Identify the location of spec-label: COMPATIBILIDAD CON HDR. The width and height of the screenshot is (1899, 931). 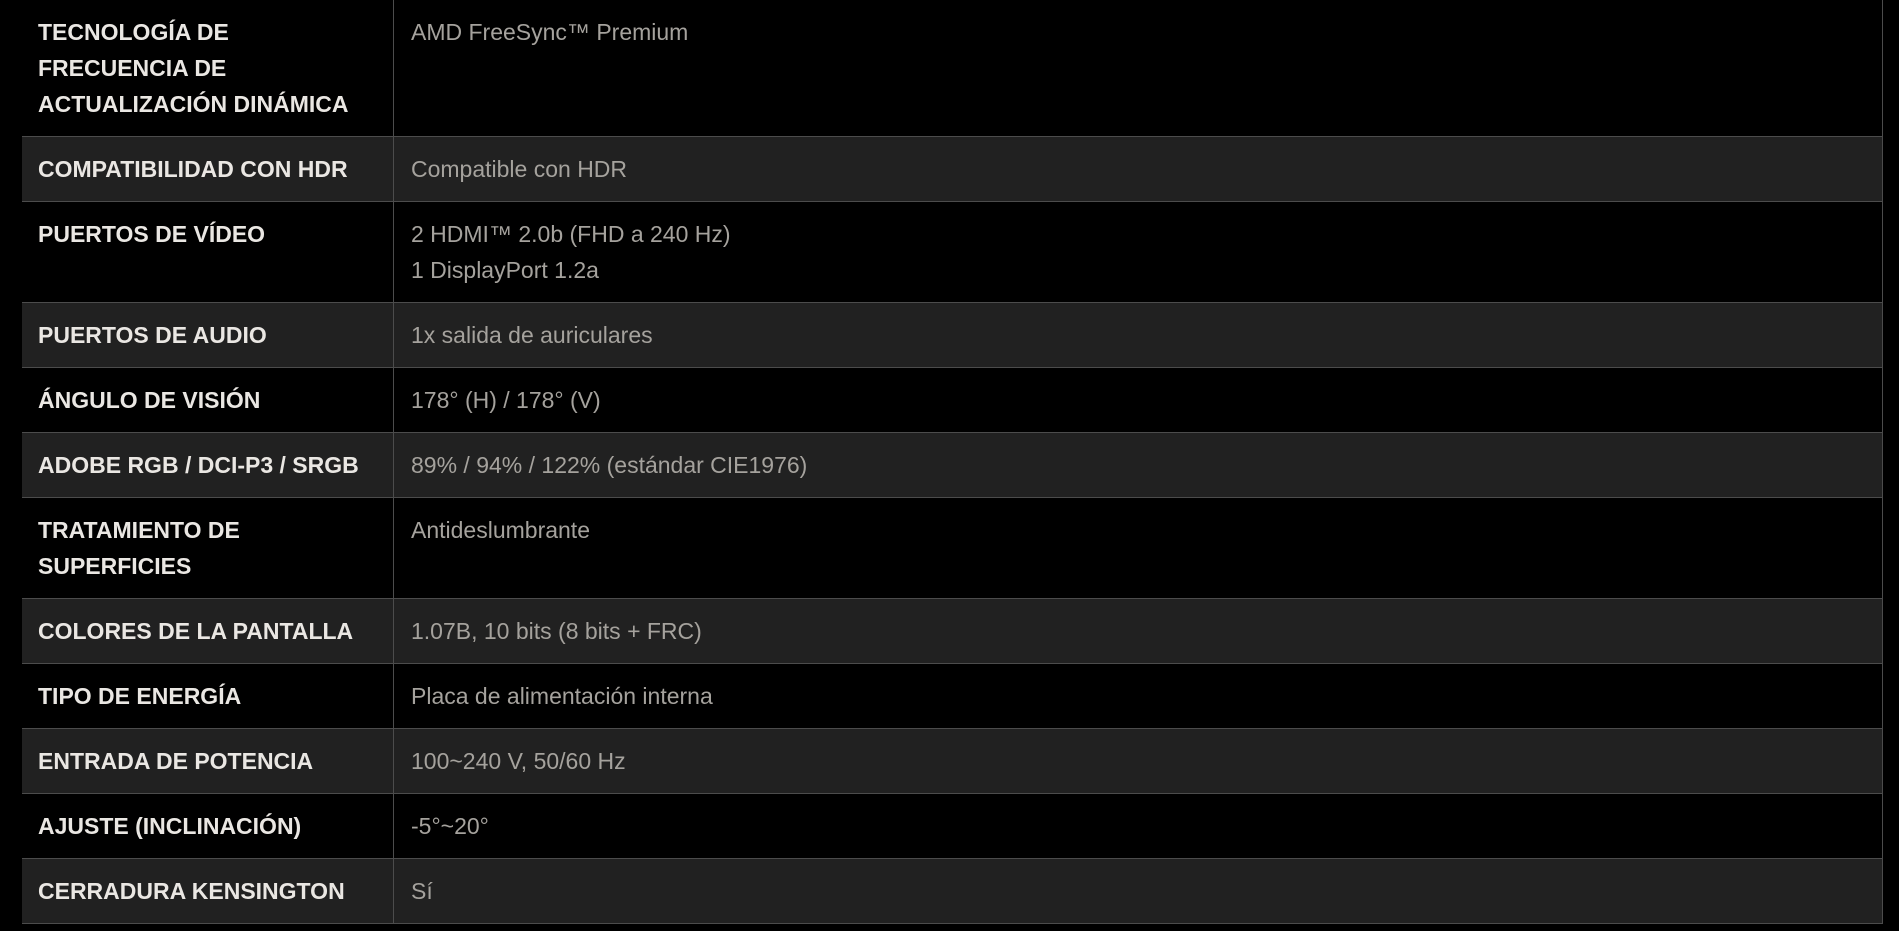
(193, 169).